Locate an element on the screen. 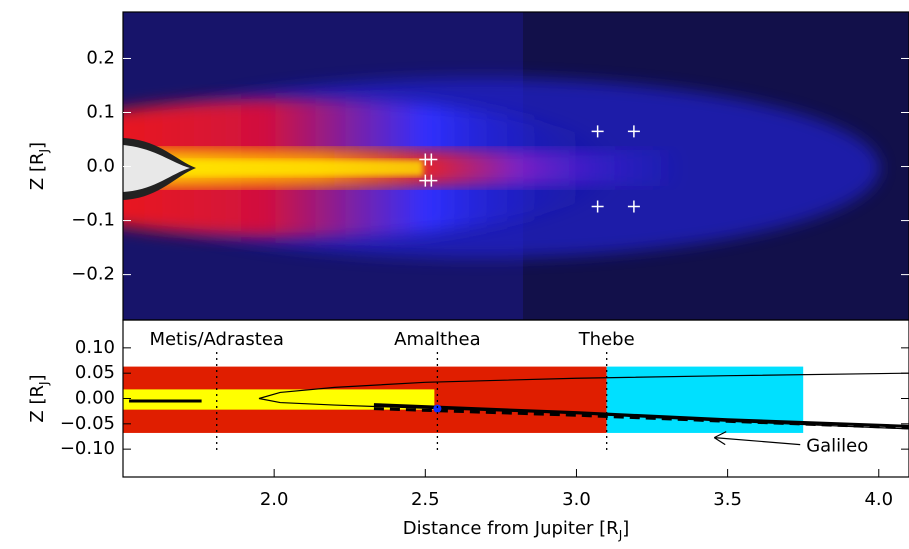 The width and height of the screenshot is (909, 549). moon-point is located at coordinates (437, 408).